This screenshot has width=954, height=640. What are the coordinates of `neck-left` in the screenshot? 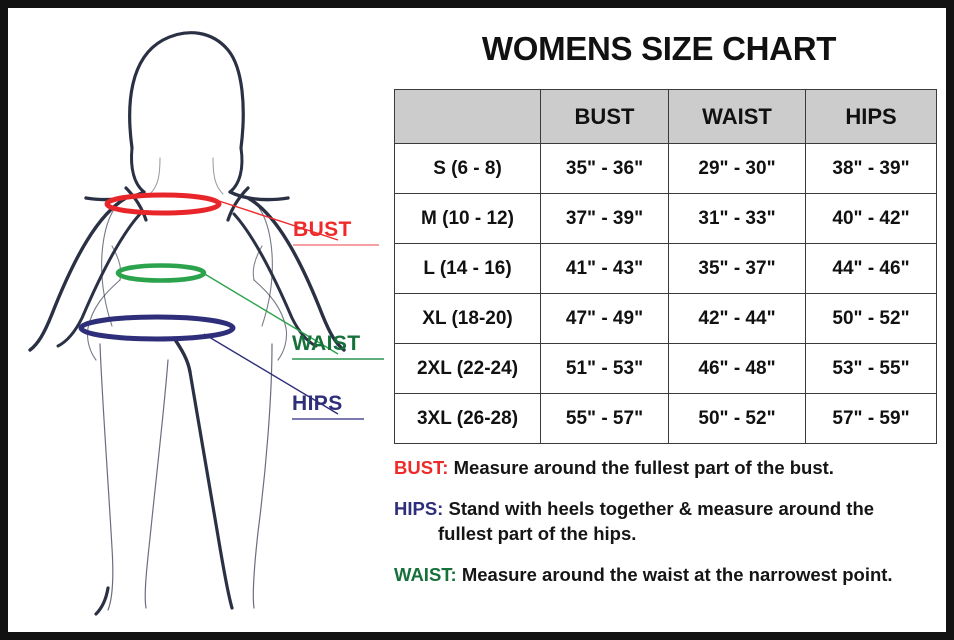 It's located at (155, 176).